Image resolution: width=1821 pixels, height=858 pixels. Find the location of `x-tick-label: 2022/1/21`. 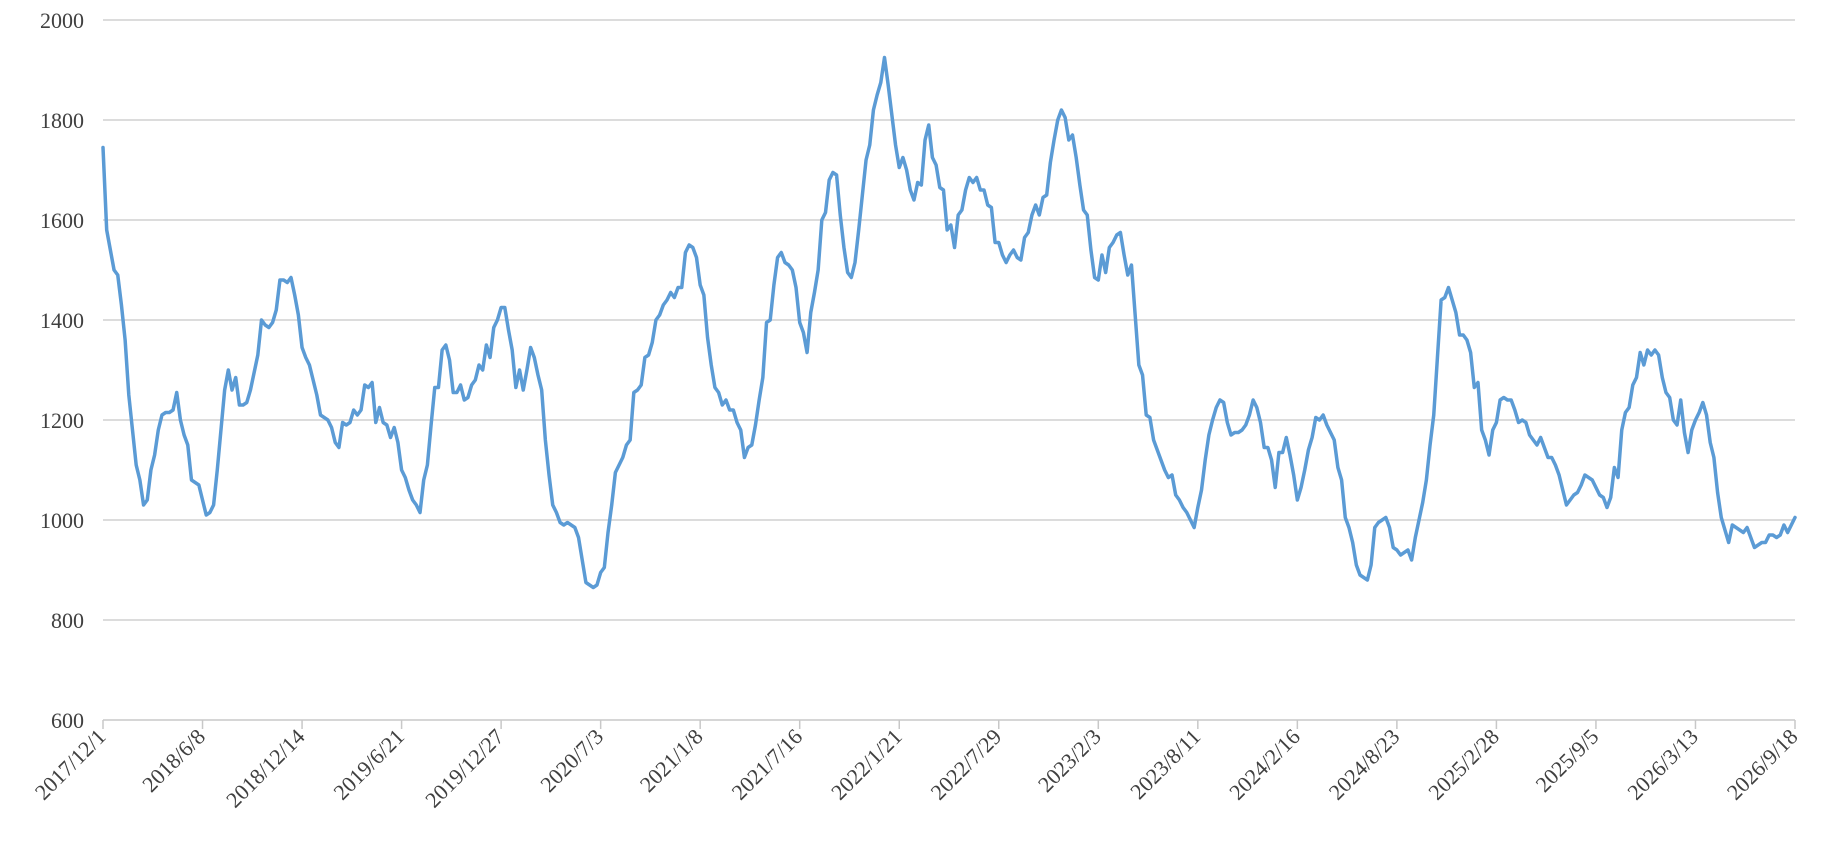

x-tick-label: 2022/1/21 is located at coordinates (866, 764).